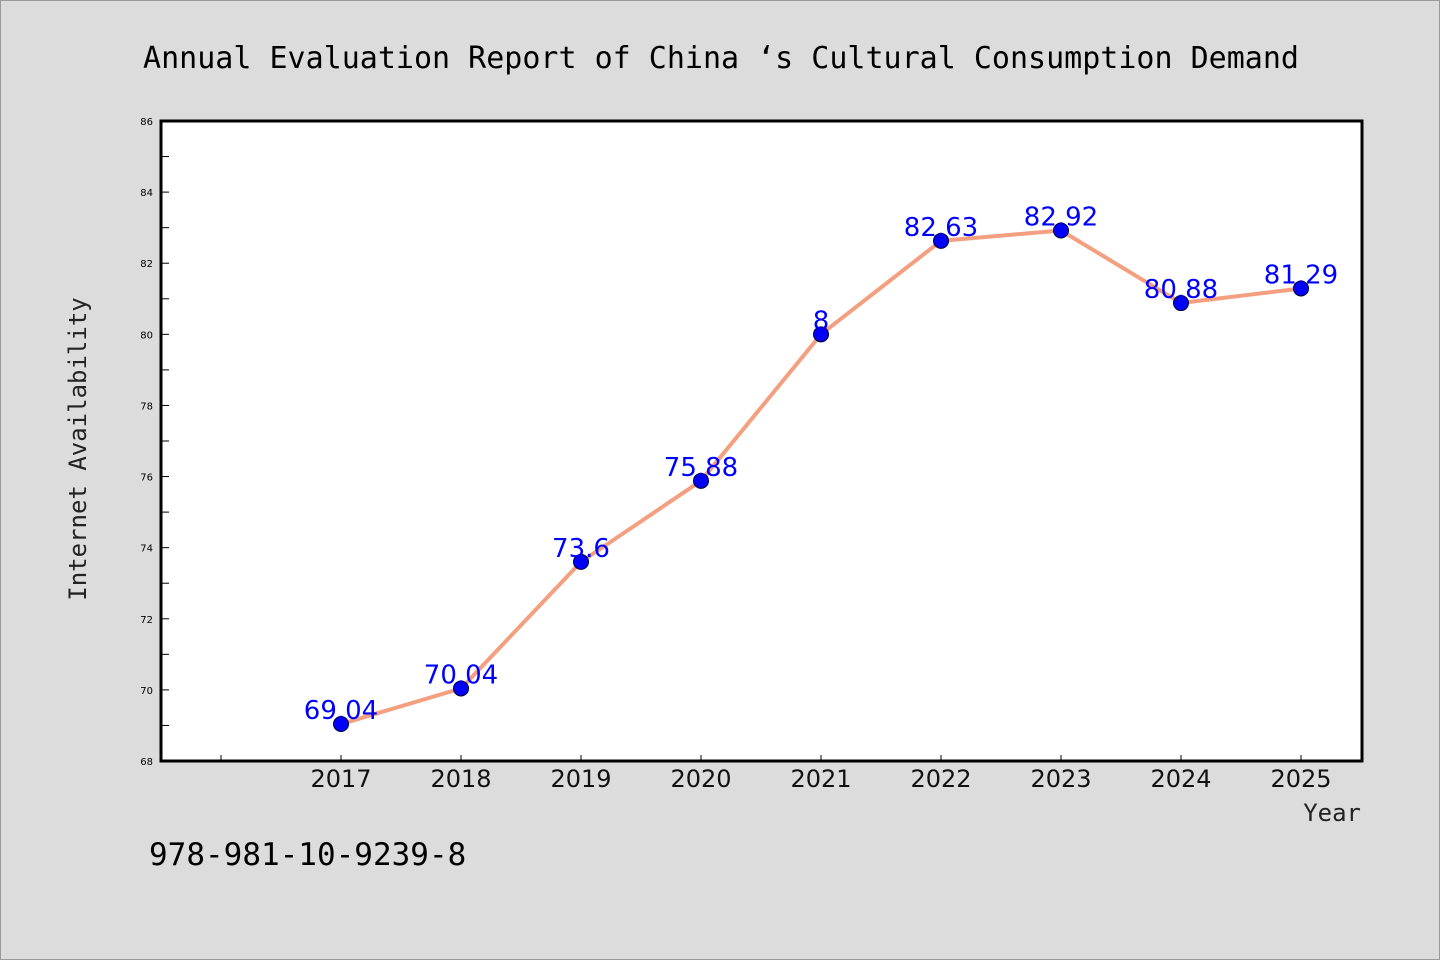  I want to click on data-label: 75.88, so click(701, 468).